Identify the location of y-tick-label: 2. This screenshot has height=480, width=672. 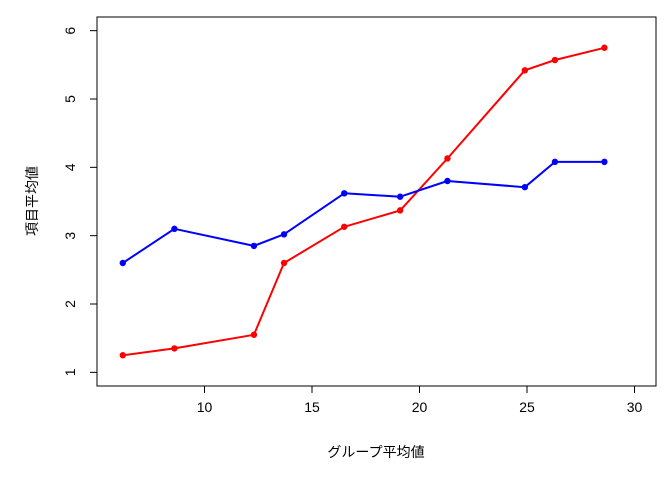
(70, 304).